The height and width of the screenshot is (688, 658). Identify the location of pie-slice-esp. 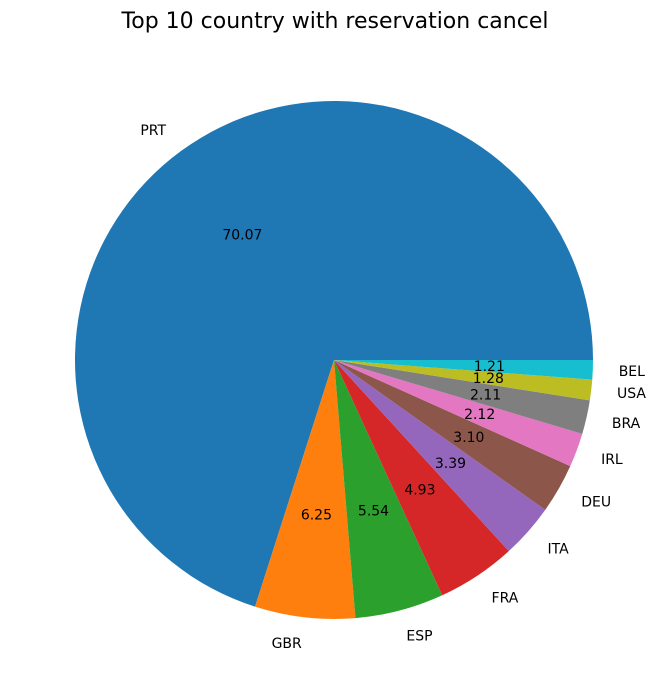
(388, 489).